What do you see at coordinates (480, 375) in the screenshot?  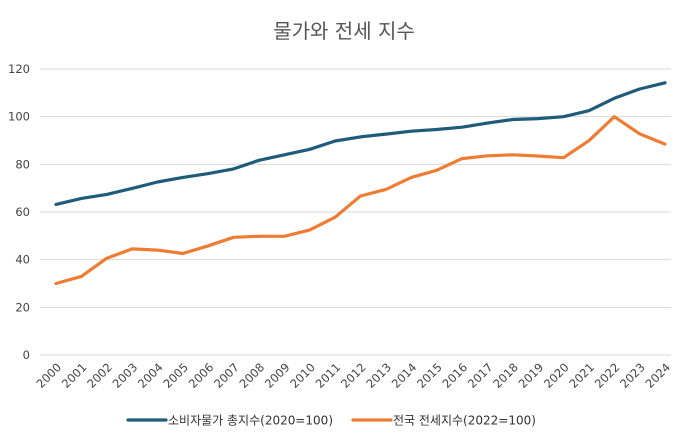 I see `x-tick-label: 2017` at bounding box center [480, 375].